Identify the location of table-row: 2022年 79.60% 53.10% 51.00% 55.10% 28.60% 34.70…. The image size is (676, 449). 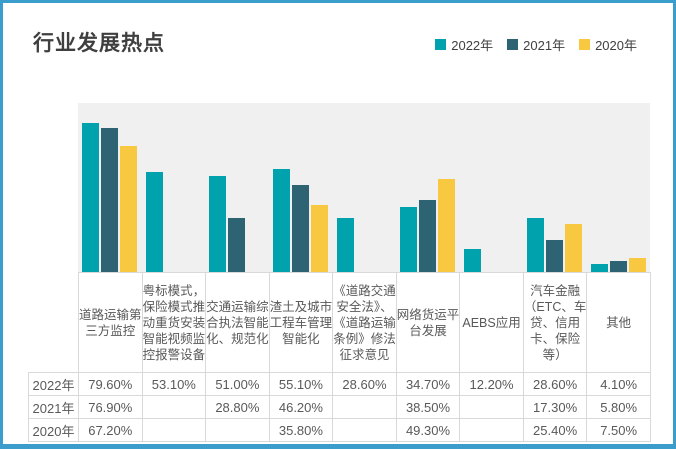
(339, 384).